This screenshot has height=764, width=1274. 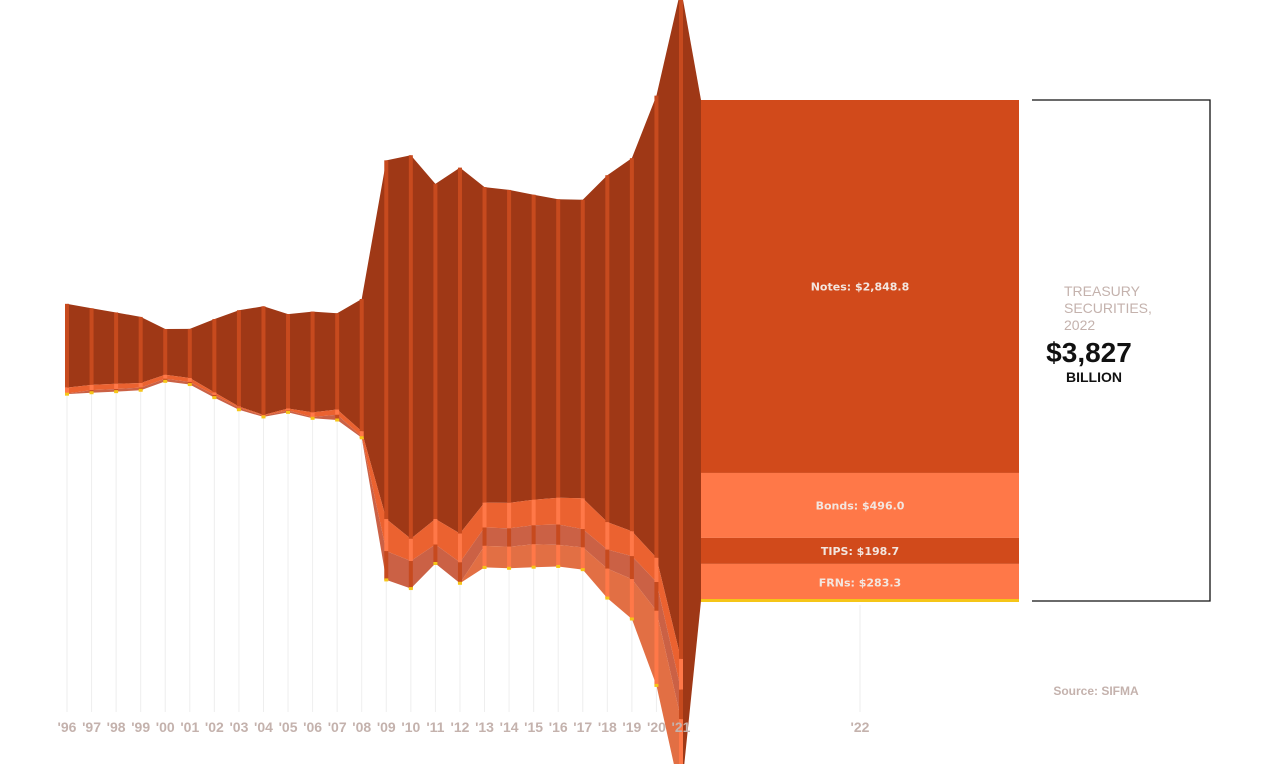 I want to click on x-tick-label: '19, so click(x=631, y=727).